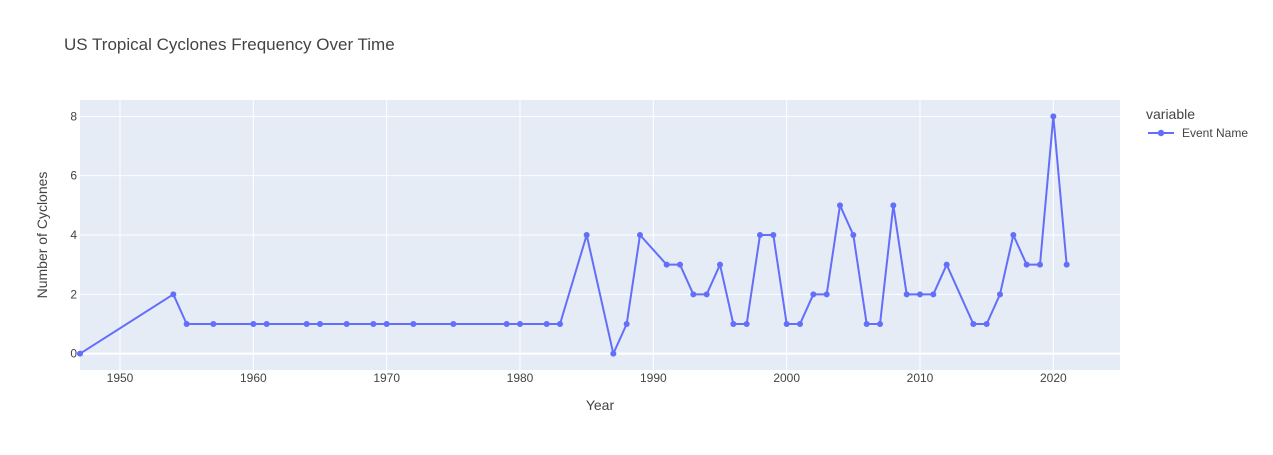  What do you see at coordinates (73, 354) in the screenshot?
I see `y-tick-label: 0` at bounding box center [73, 354].